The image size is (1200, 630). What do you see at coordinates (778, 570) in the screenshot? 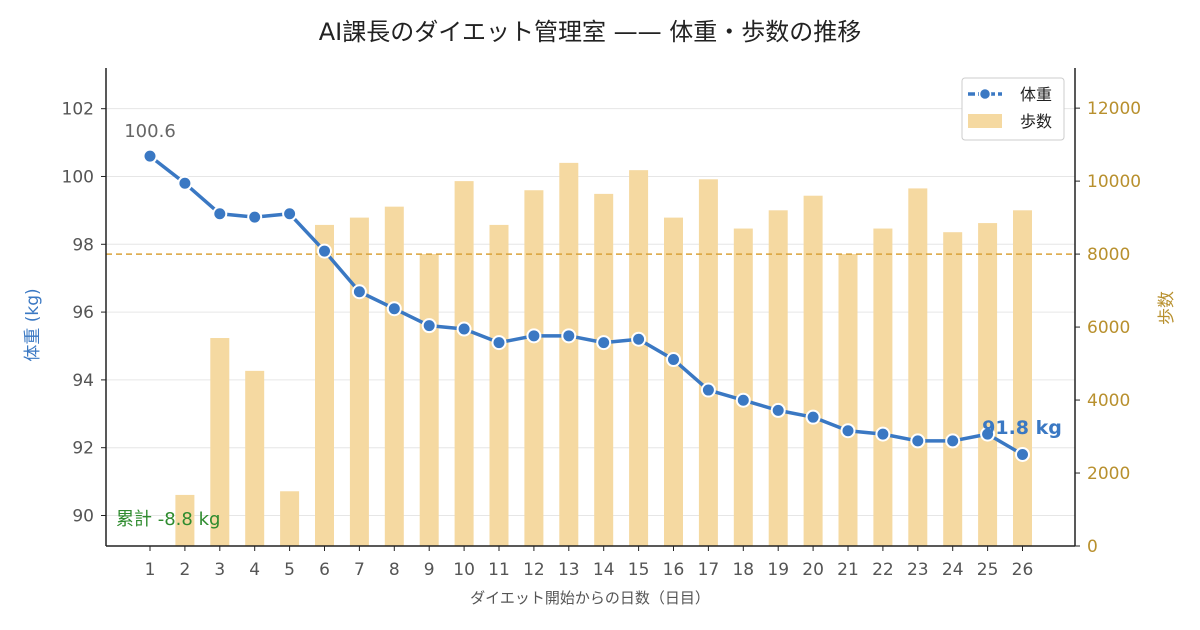
I see `x-tick-label: 19` at bounding box center [778, 570].